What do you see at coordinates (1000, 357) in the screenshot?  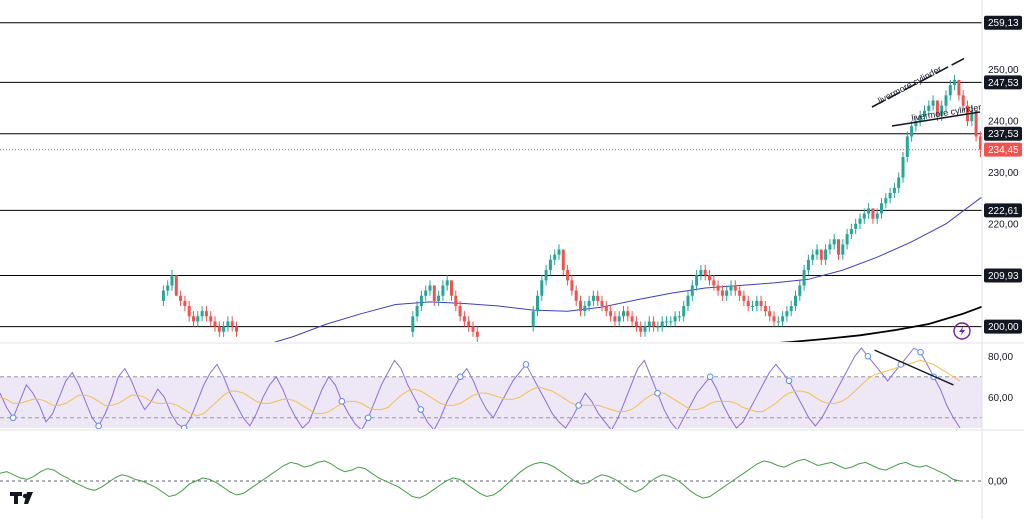 I see `rsi-tick-label: 80,00` at bounding box center [1000, 357].